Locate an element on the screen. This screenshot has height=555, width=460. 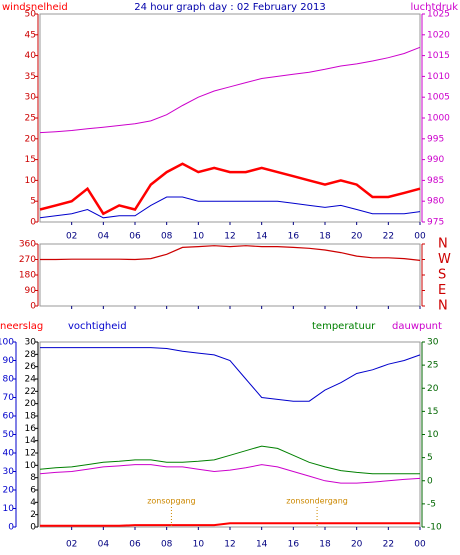
annotation-label: zonsopgang is located at coordinates (171, 501).